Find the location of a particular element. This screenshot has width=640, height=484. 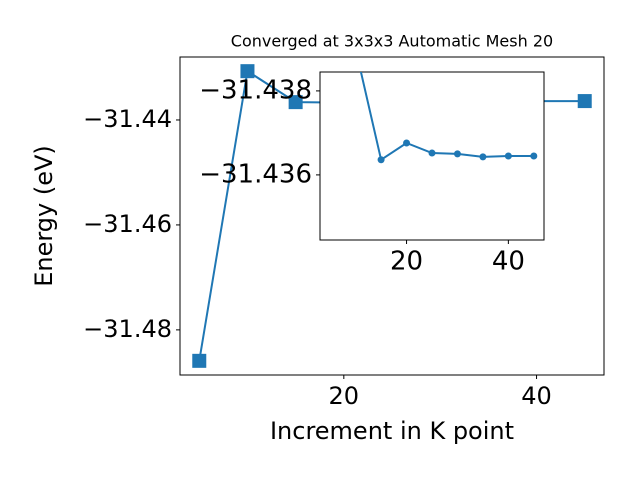

y-tick-label: −31.46 is located at coordinates (127, 224).